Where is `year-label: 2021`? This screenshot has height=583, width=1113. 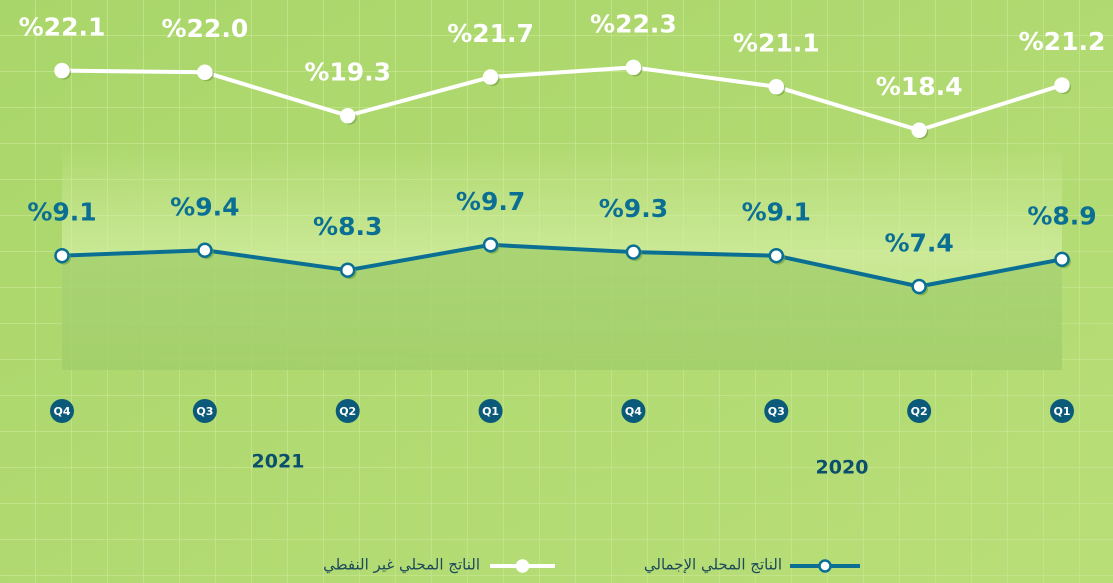
year-label: 2021 is located at coordinates (278, 462).